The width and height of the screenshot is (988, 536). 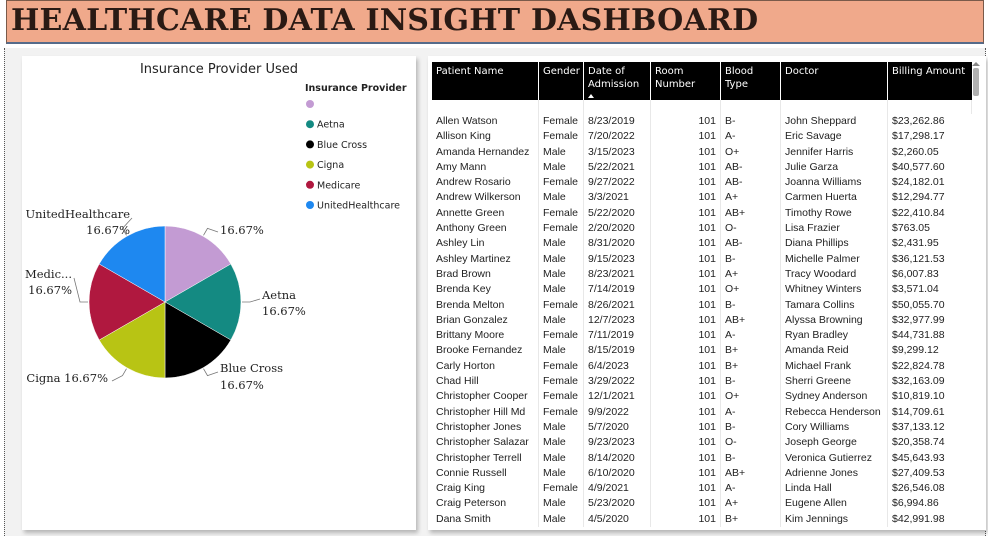 I want to click on column-header: Room Number, so click(x=686, y=81).